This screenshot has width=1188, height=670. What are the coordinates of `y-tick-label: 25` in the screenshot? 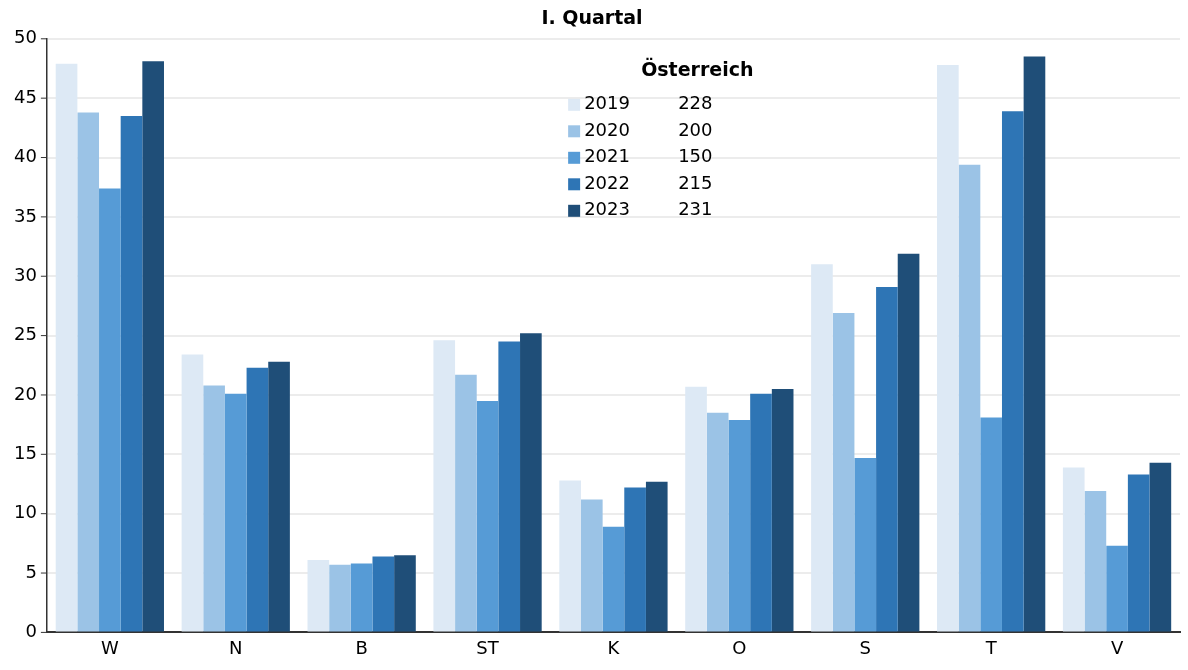 It's located at (25, 334).